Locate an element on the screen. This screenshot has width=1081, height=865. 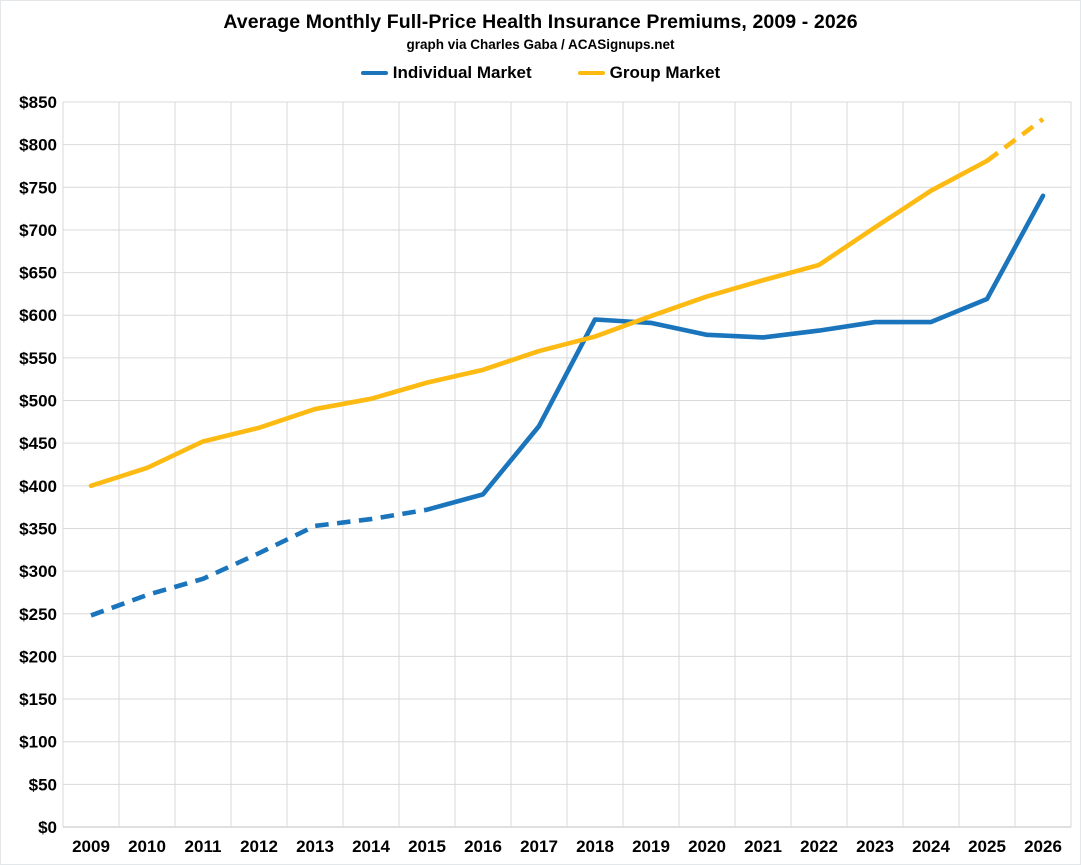
y-axis-tick-label: $750 is located at coordinates (38, 187).